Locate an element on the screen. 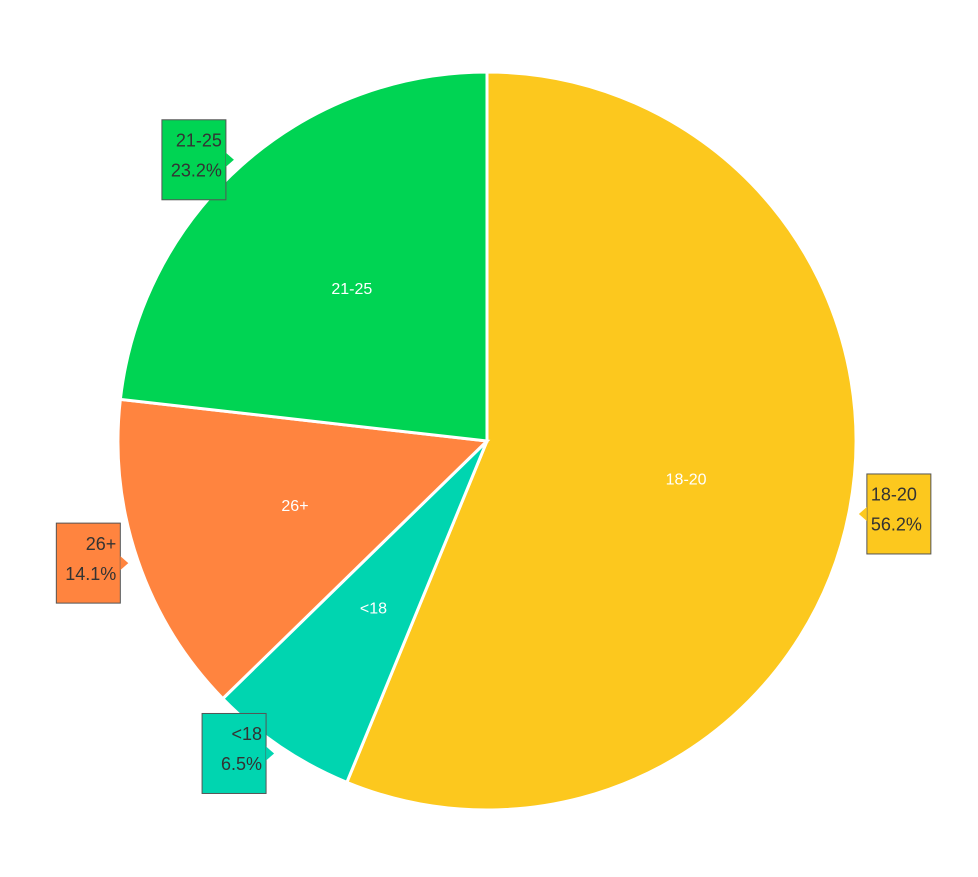 The image size is (978, 877). slice-label: 26+ is located at coordinates (294, 506).